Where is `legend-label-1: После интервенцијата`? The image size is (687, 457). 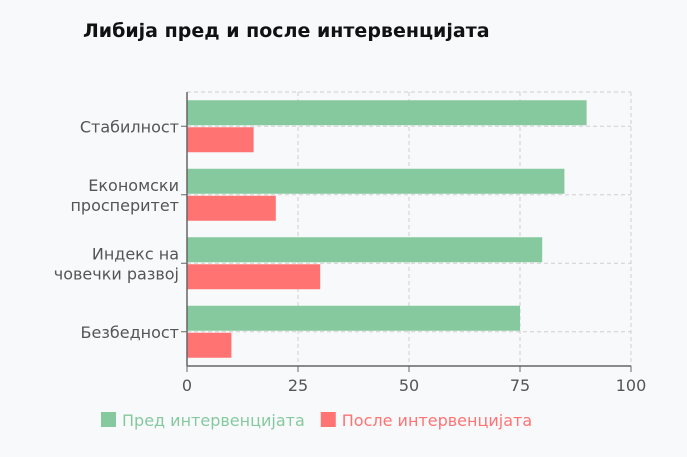 legend-label-1: После интервенцијата is located at coordinates (437, 420).